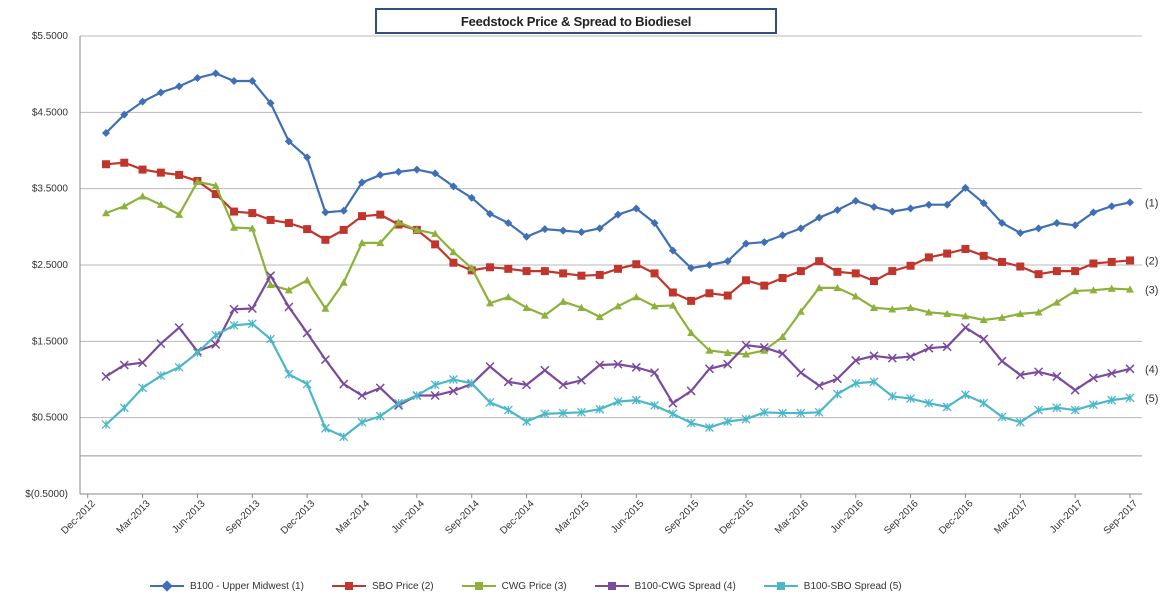 The height and width of the screenshot is (597, 1166). What do you see at coordinates (792, 517) in the screenshot?
I see `x-tick-label: Mar-2016` at bounding box center [792, 517].